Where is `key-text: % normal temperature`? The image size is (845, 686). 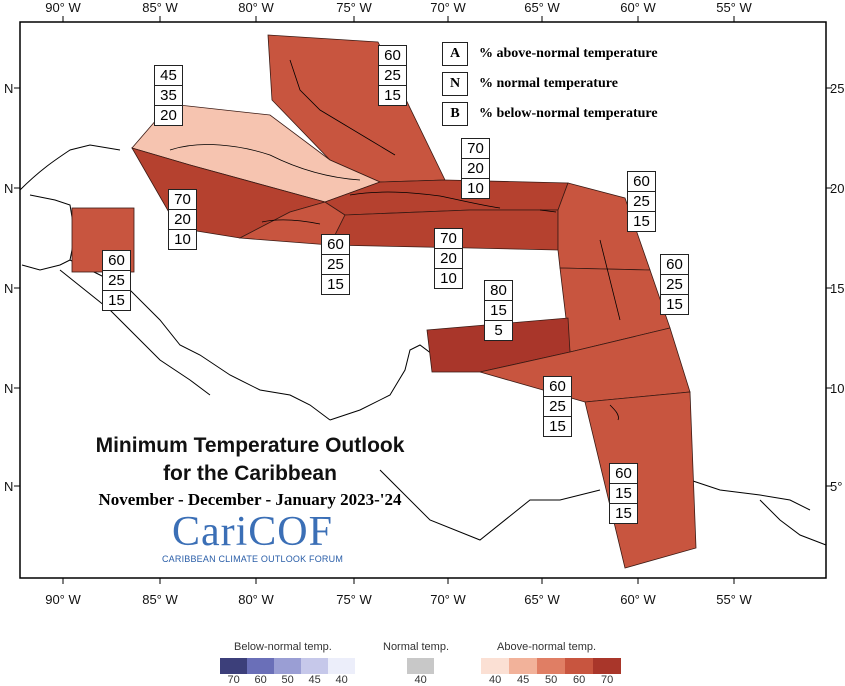
key-text: % normal temperature is located at coordinates (548, 84).